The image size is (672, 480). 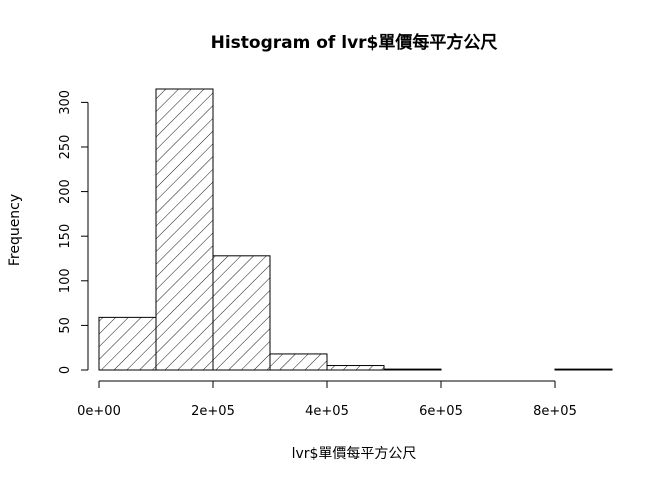 What do you see at coordinates (65, 280) in the screenshot?
I see `y-tick-label-3: 100` at bounding box center [65, 280].